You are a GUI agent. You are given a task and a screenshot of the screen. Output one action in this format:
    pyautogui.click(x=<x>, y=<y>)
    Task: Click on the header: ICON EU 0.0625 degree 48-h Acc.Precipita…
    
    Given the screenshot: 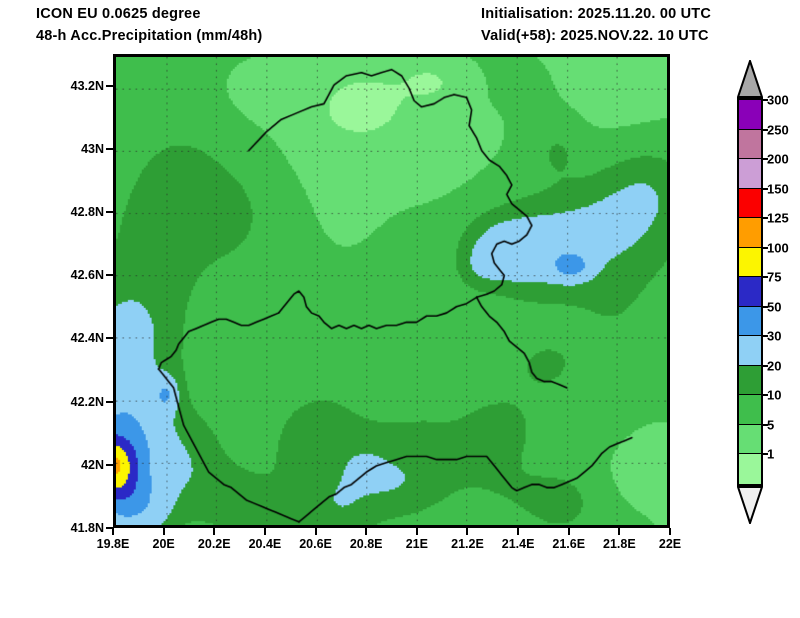 What is the action you would take?
    pyautogui.click(x=400, y=25)
    